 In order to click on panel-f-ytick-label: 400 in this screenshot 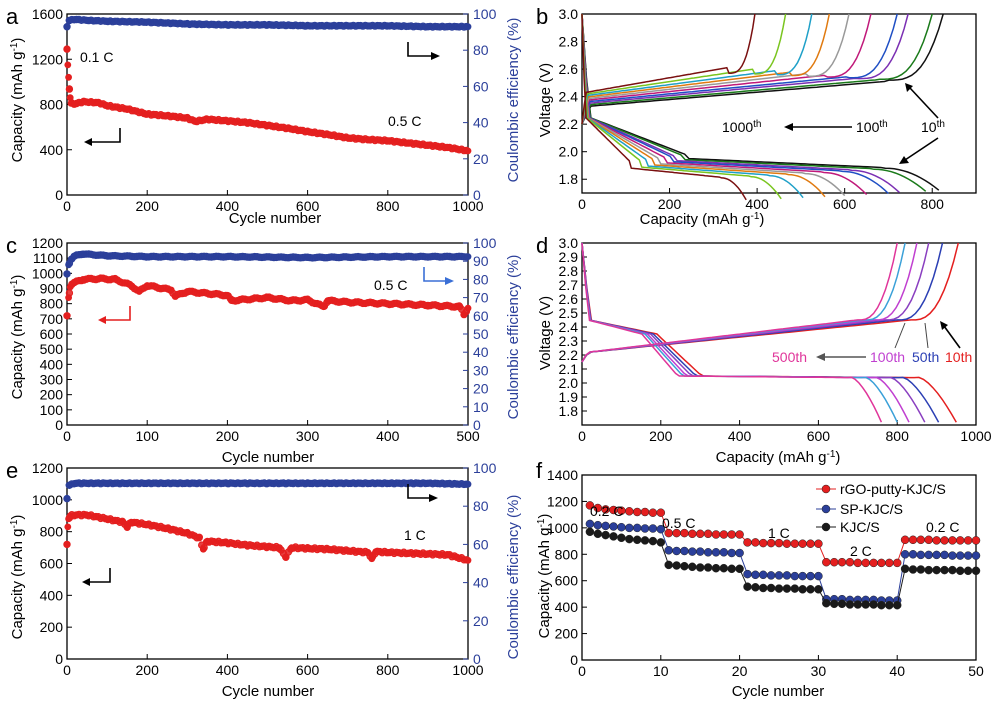, I will do `click(567, 607)`.